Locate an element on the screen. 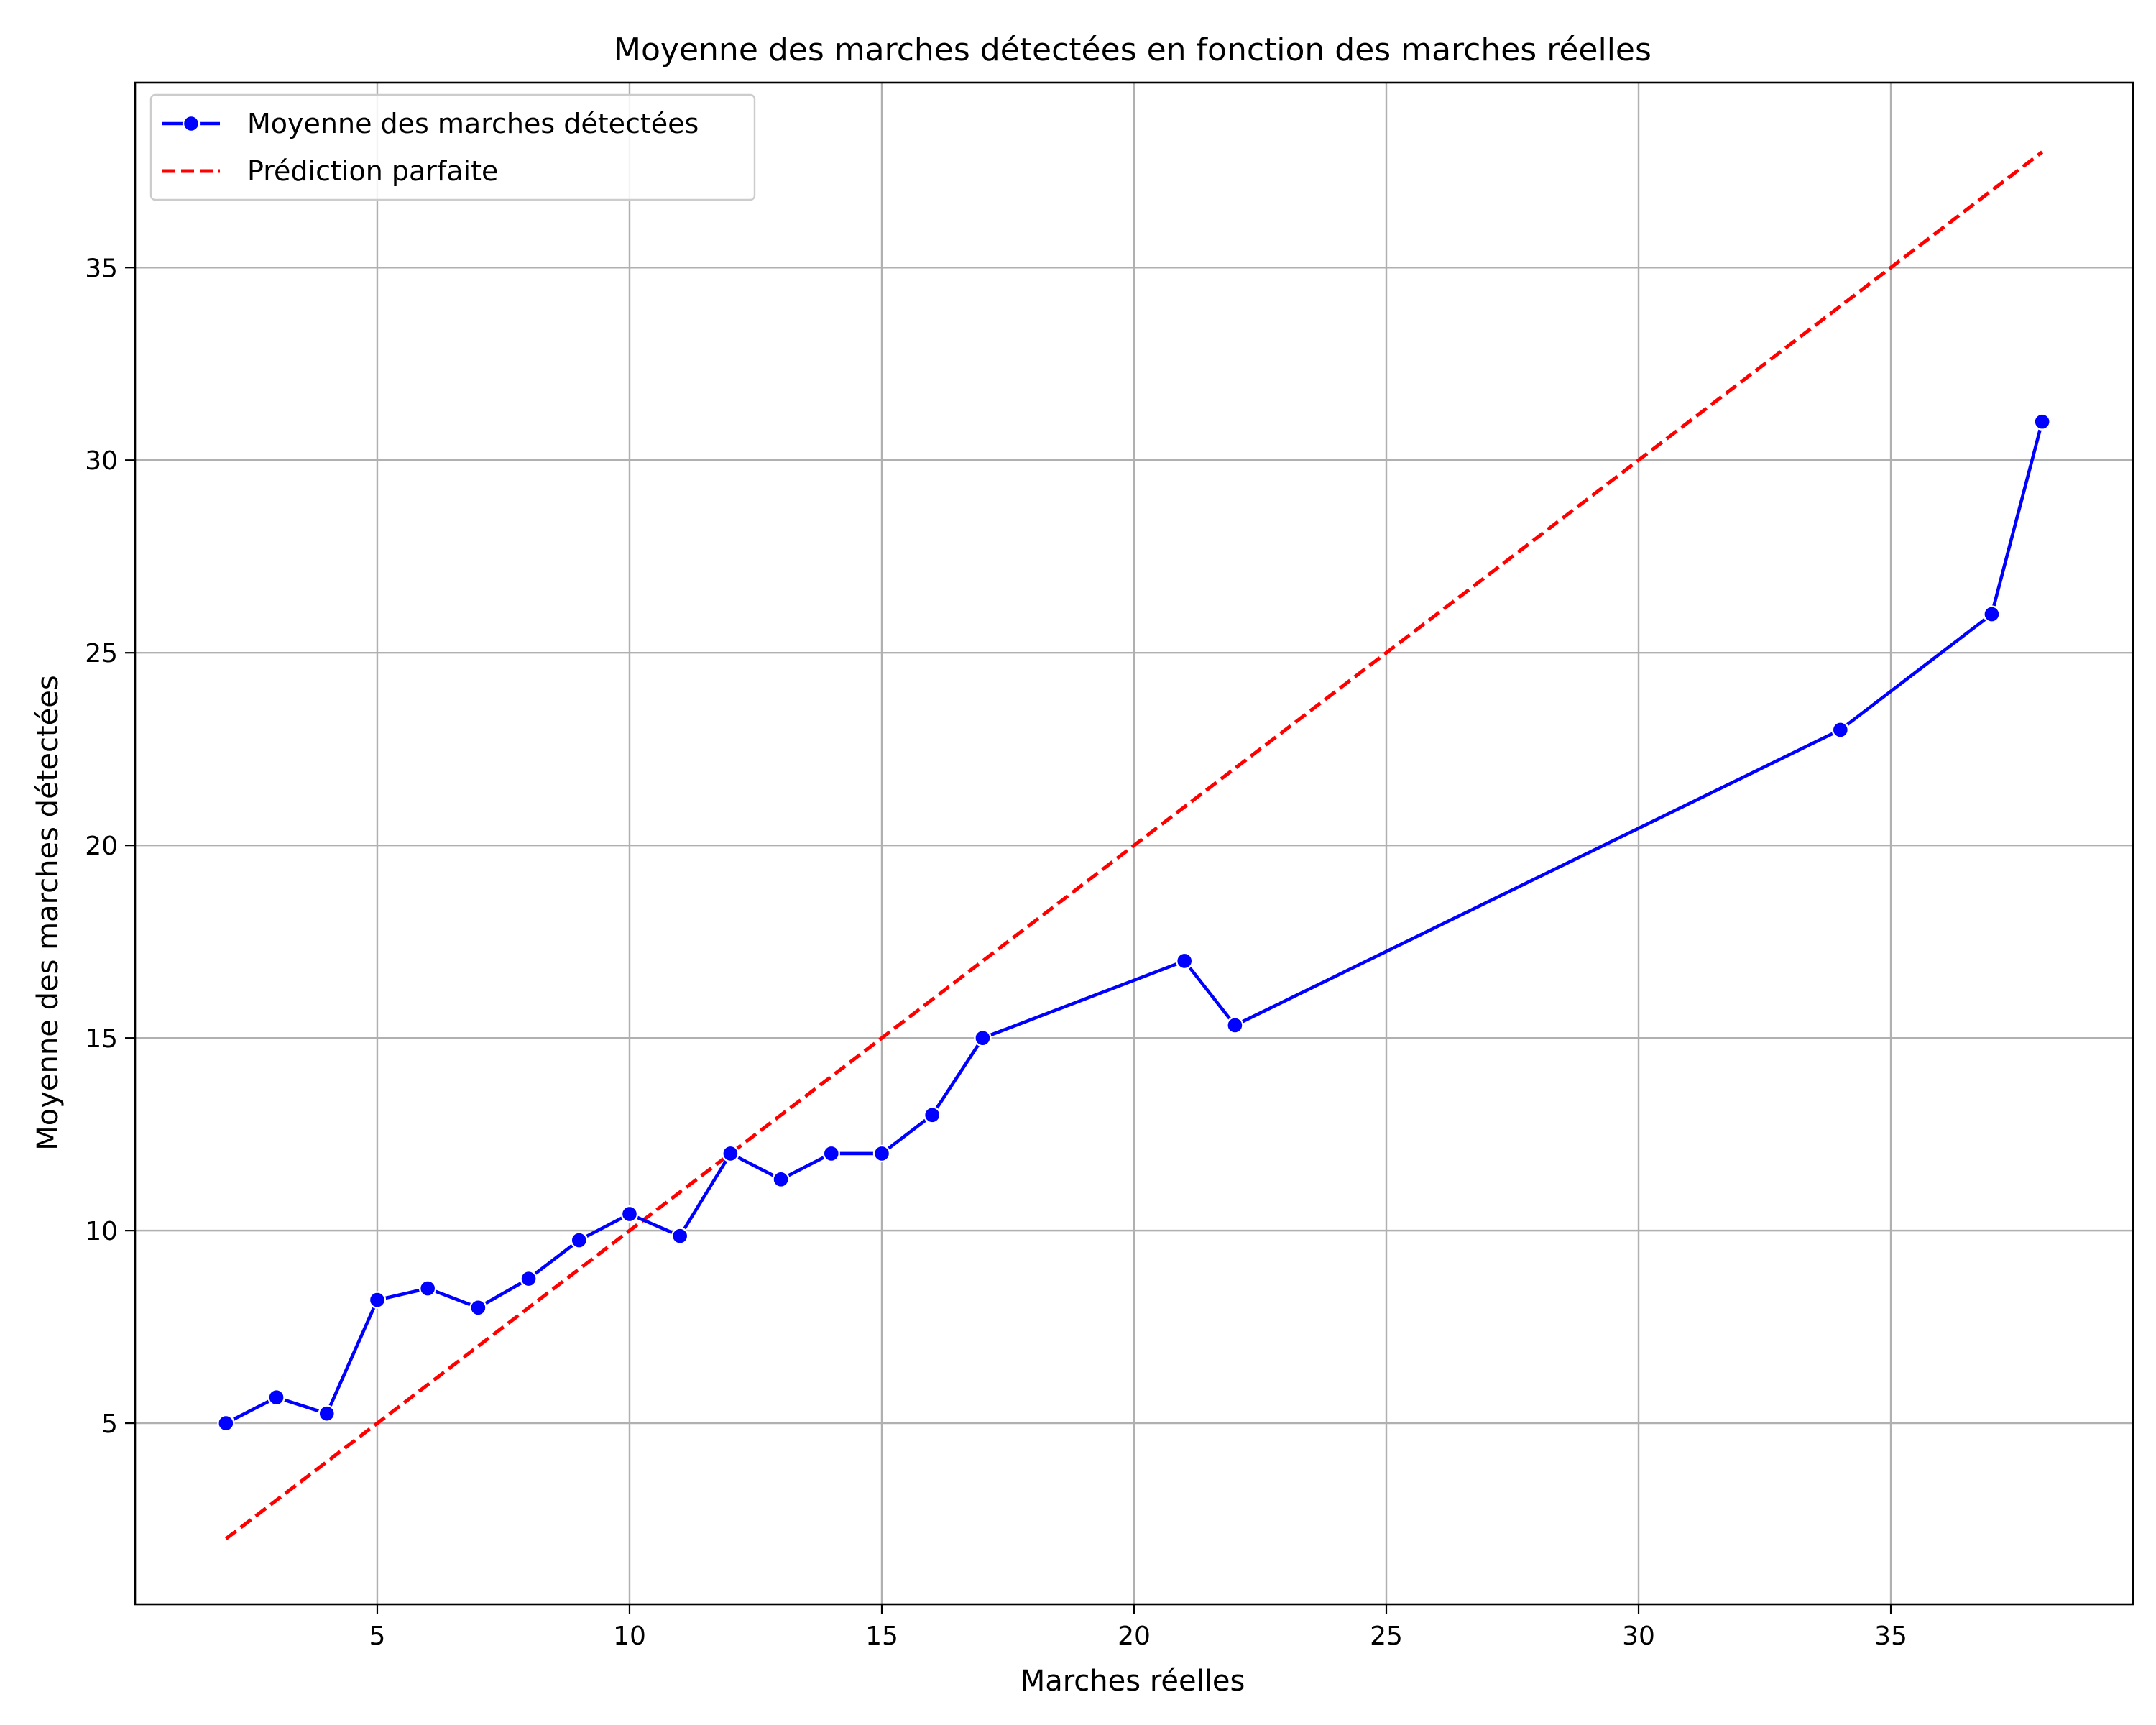  x-tick-label: 30 is located at coordinates (1638, 1636).